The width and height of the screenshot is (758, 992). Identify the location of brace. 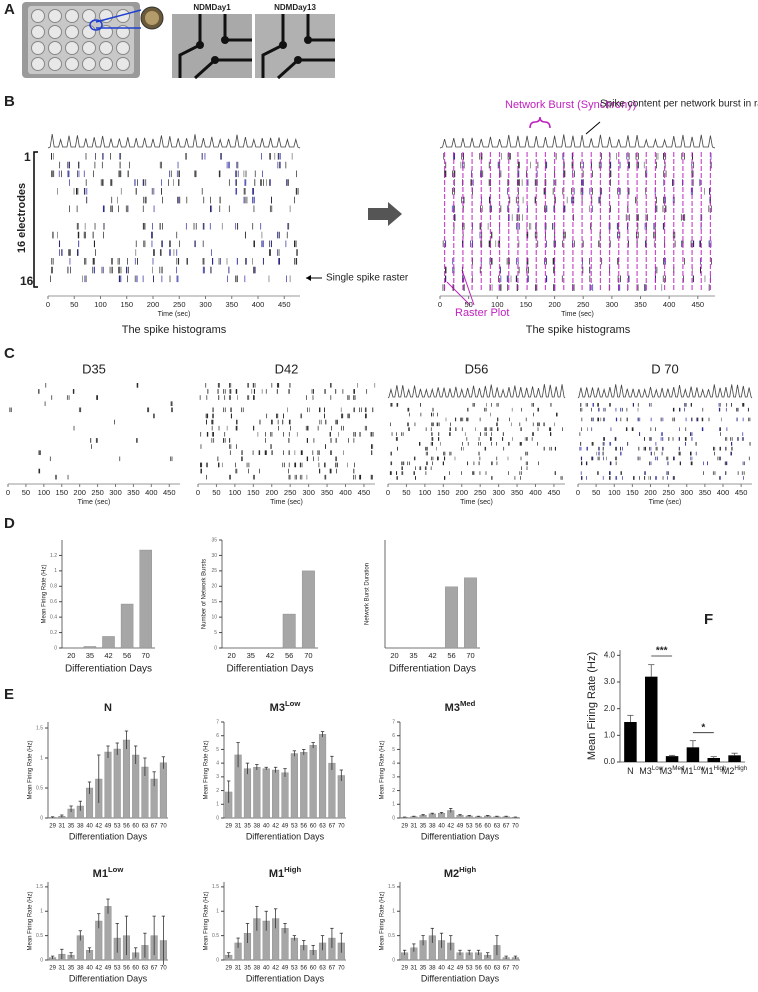
(540, 122).